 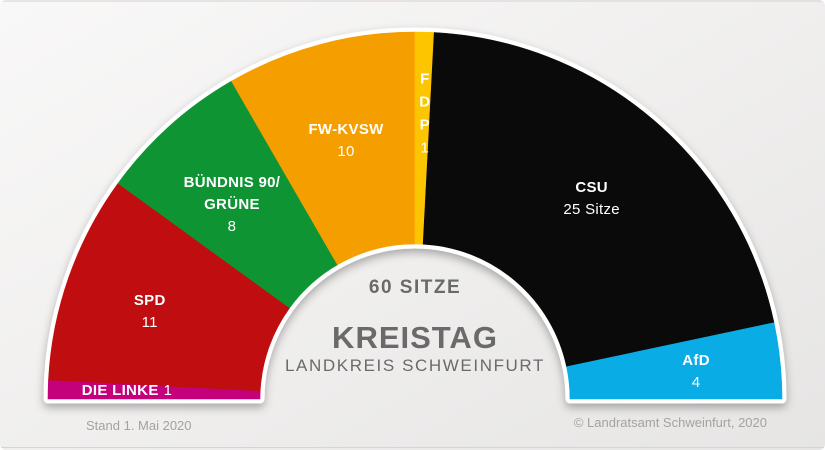 I want to click on wedge-label-afd: AfD, so click(x=696, y=360).